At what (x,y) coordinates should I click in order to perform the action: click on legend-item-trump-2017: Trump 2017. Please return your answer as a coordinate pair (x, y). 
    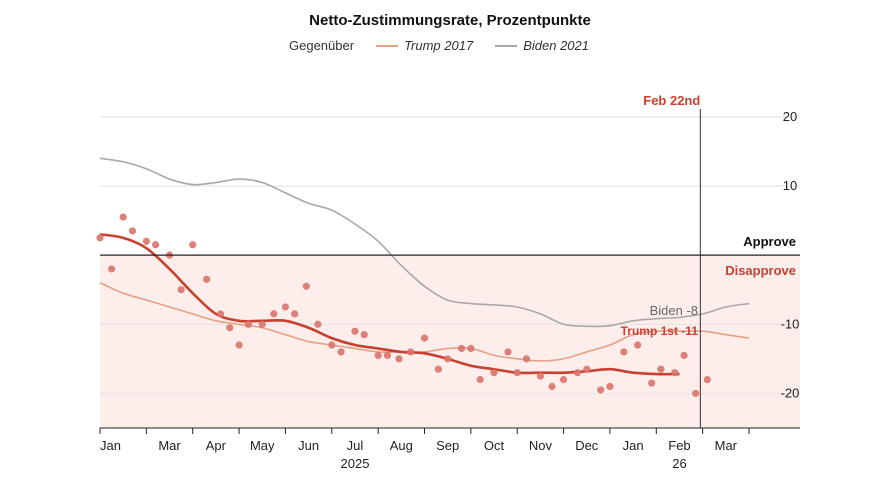
    Looking at the image, I should click on (424, 45).